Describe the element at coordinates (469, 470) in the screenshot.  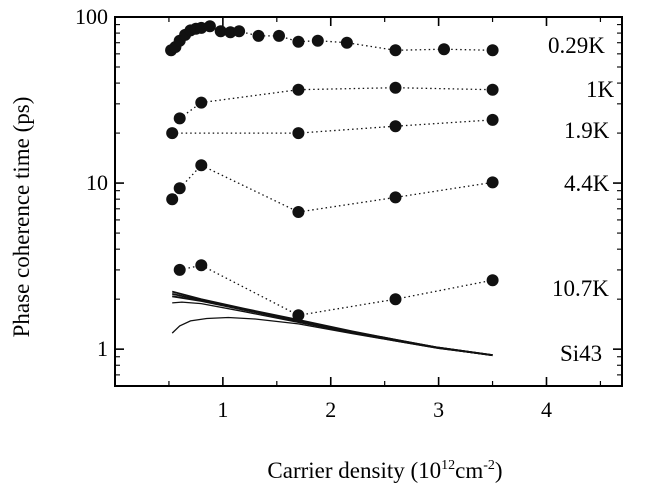
I see `x-axis-label-mid: cm` at that location.